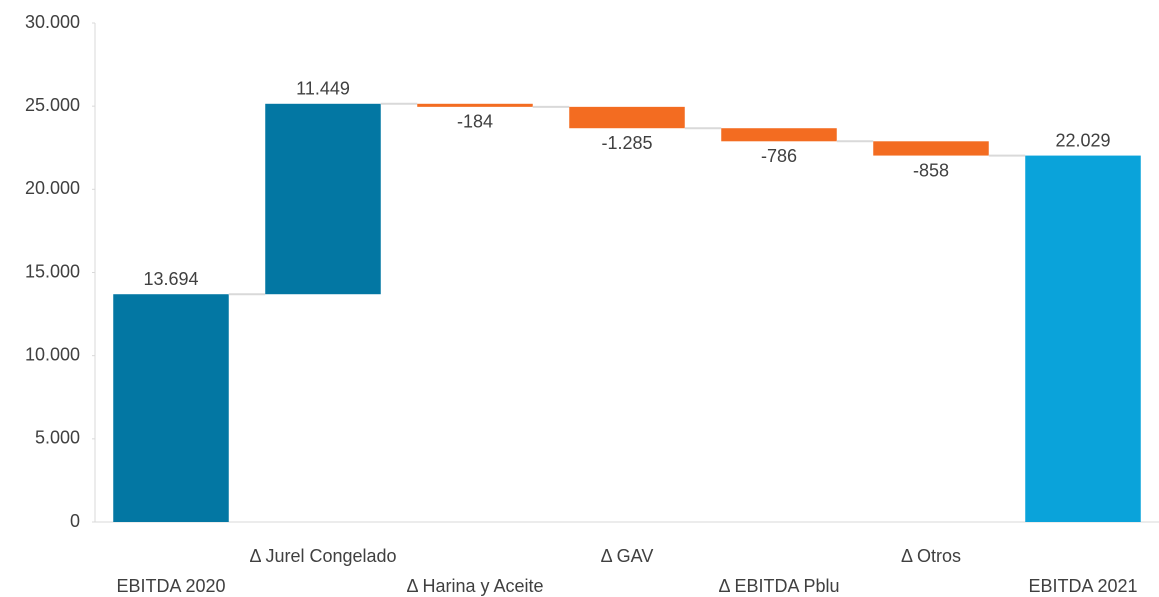  Describe the element at coordinates (52, 22) in the screenshot. I see `y-tick-label: 30.000` at that location.